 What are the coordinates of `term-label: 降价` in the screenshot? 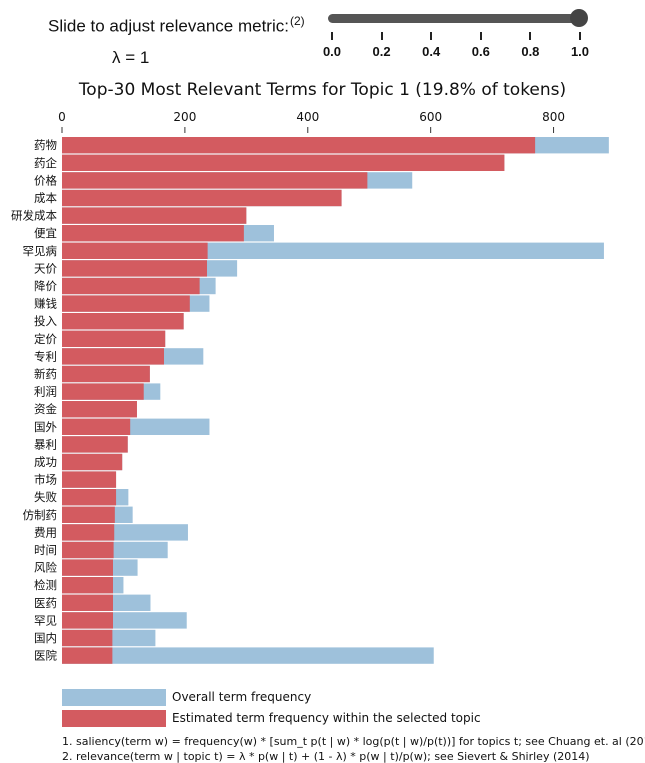 It's located at (45, 286).